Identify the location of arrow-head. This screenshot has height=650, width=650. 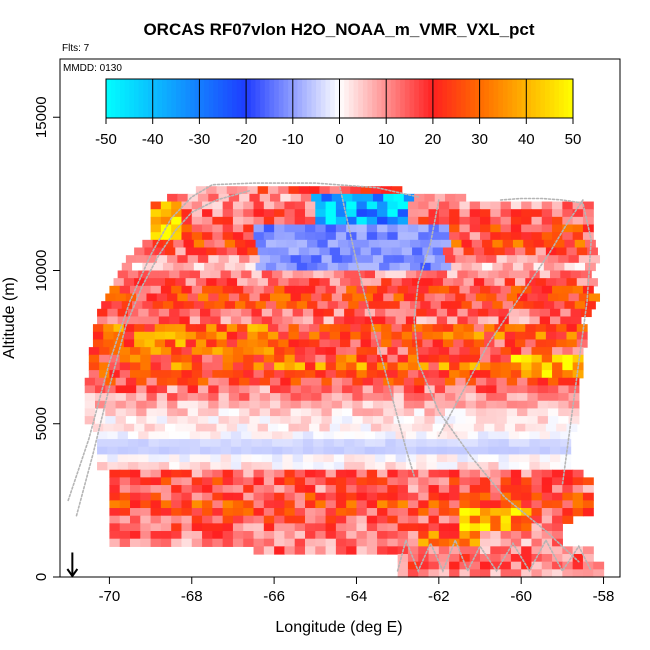
(72, 573).